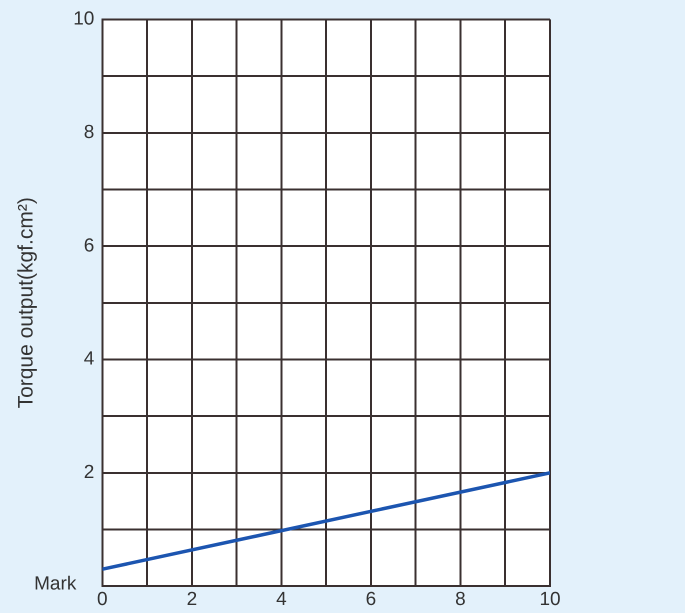 The image size is (685, 613). I want to click on x-tick-label: 8, so click(460, 599).